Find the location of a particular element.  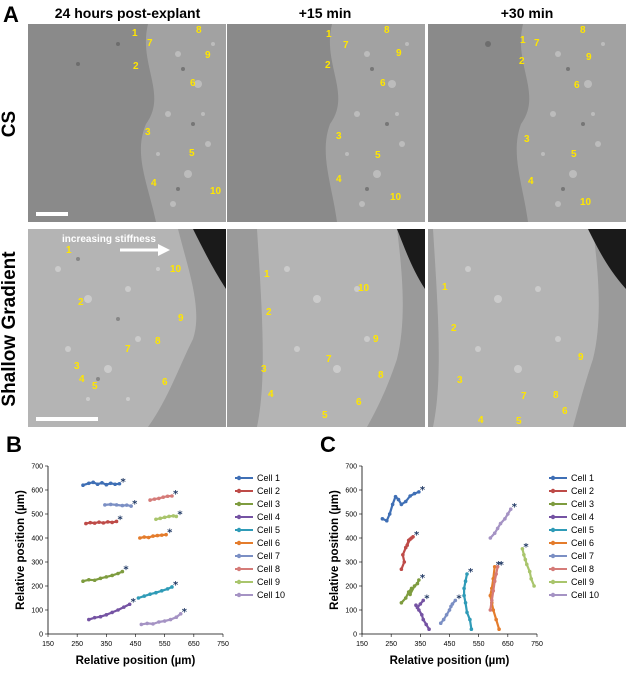

x-axis-title: Relative position (µm) is located at coordinates (136, 661).